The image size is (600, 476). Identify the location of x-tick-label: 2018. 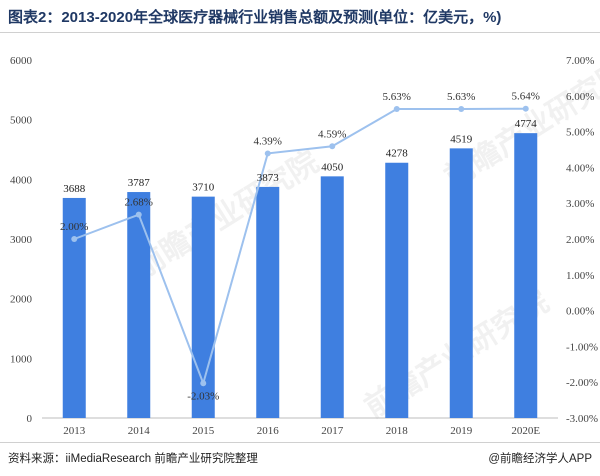
(397, 431).